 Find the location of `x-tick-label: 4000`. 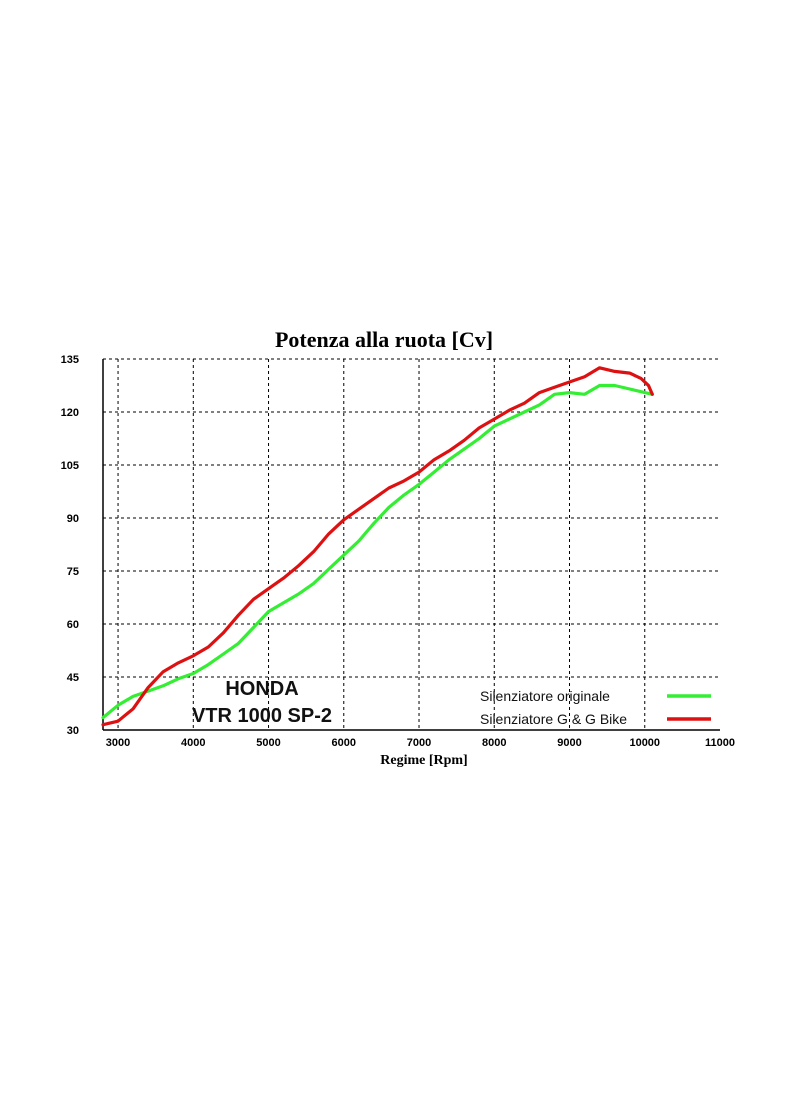

x-tick-label: 4000 is located at coordinates (193, 743).